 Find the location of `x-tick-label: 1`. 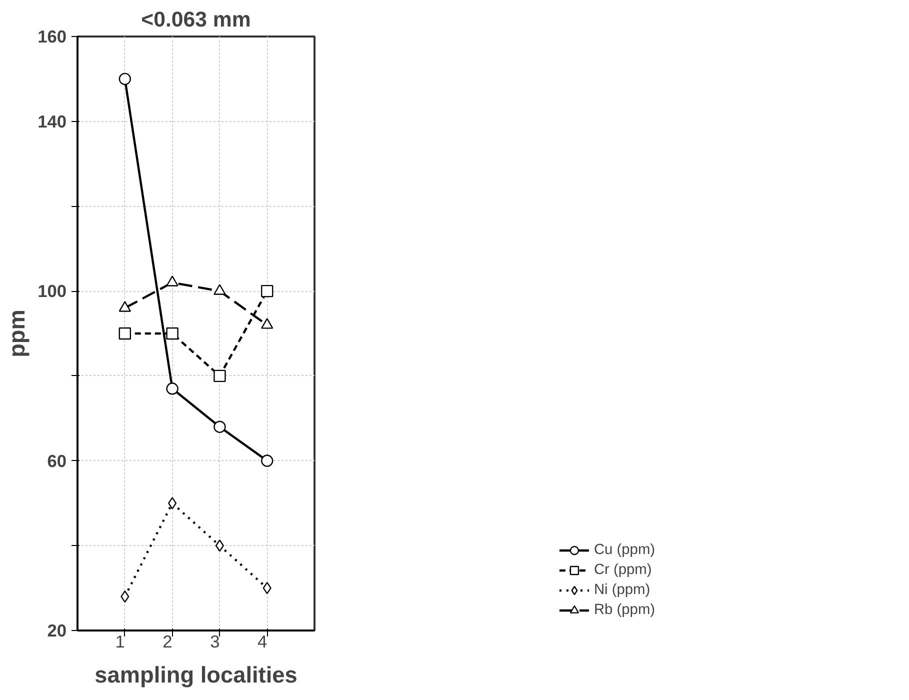

x-tick-label: 1 is located at coordinates (120, 642).